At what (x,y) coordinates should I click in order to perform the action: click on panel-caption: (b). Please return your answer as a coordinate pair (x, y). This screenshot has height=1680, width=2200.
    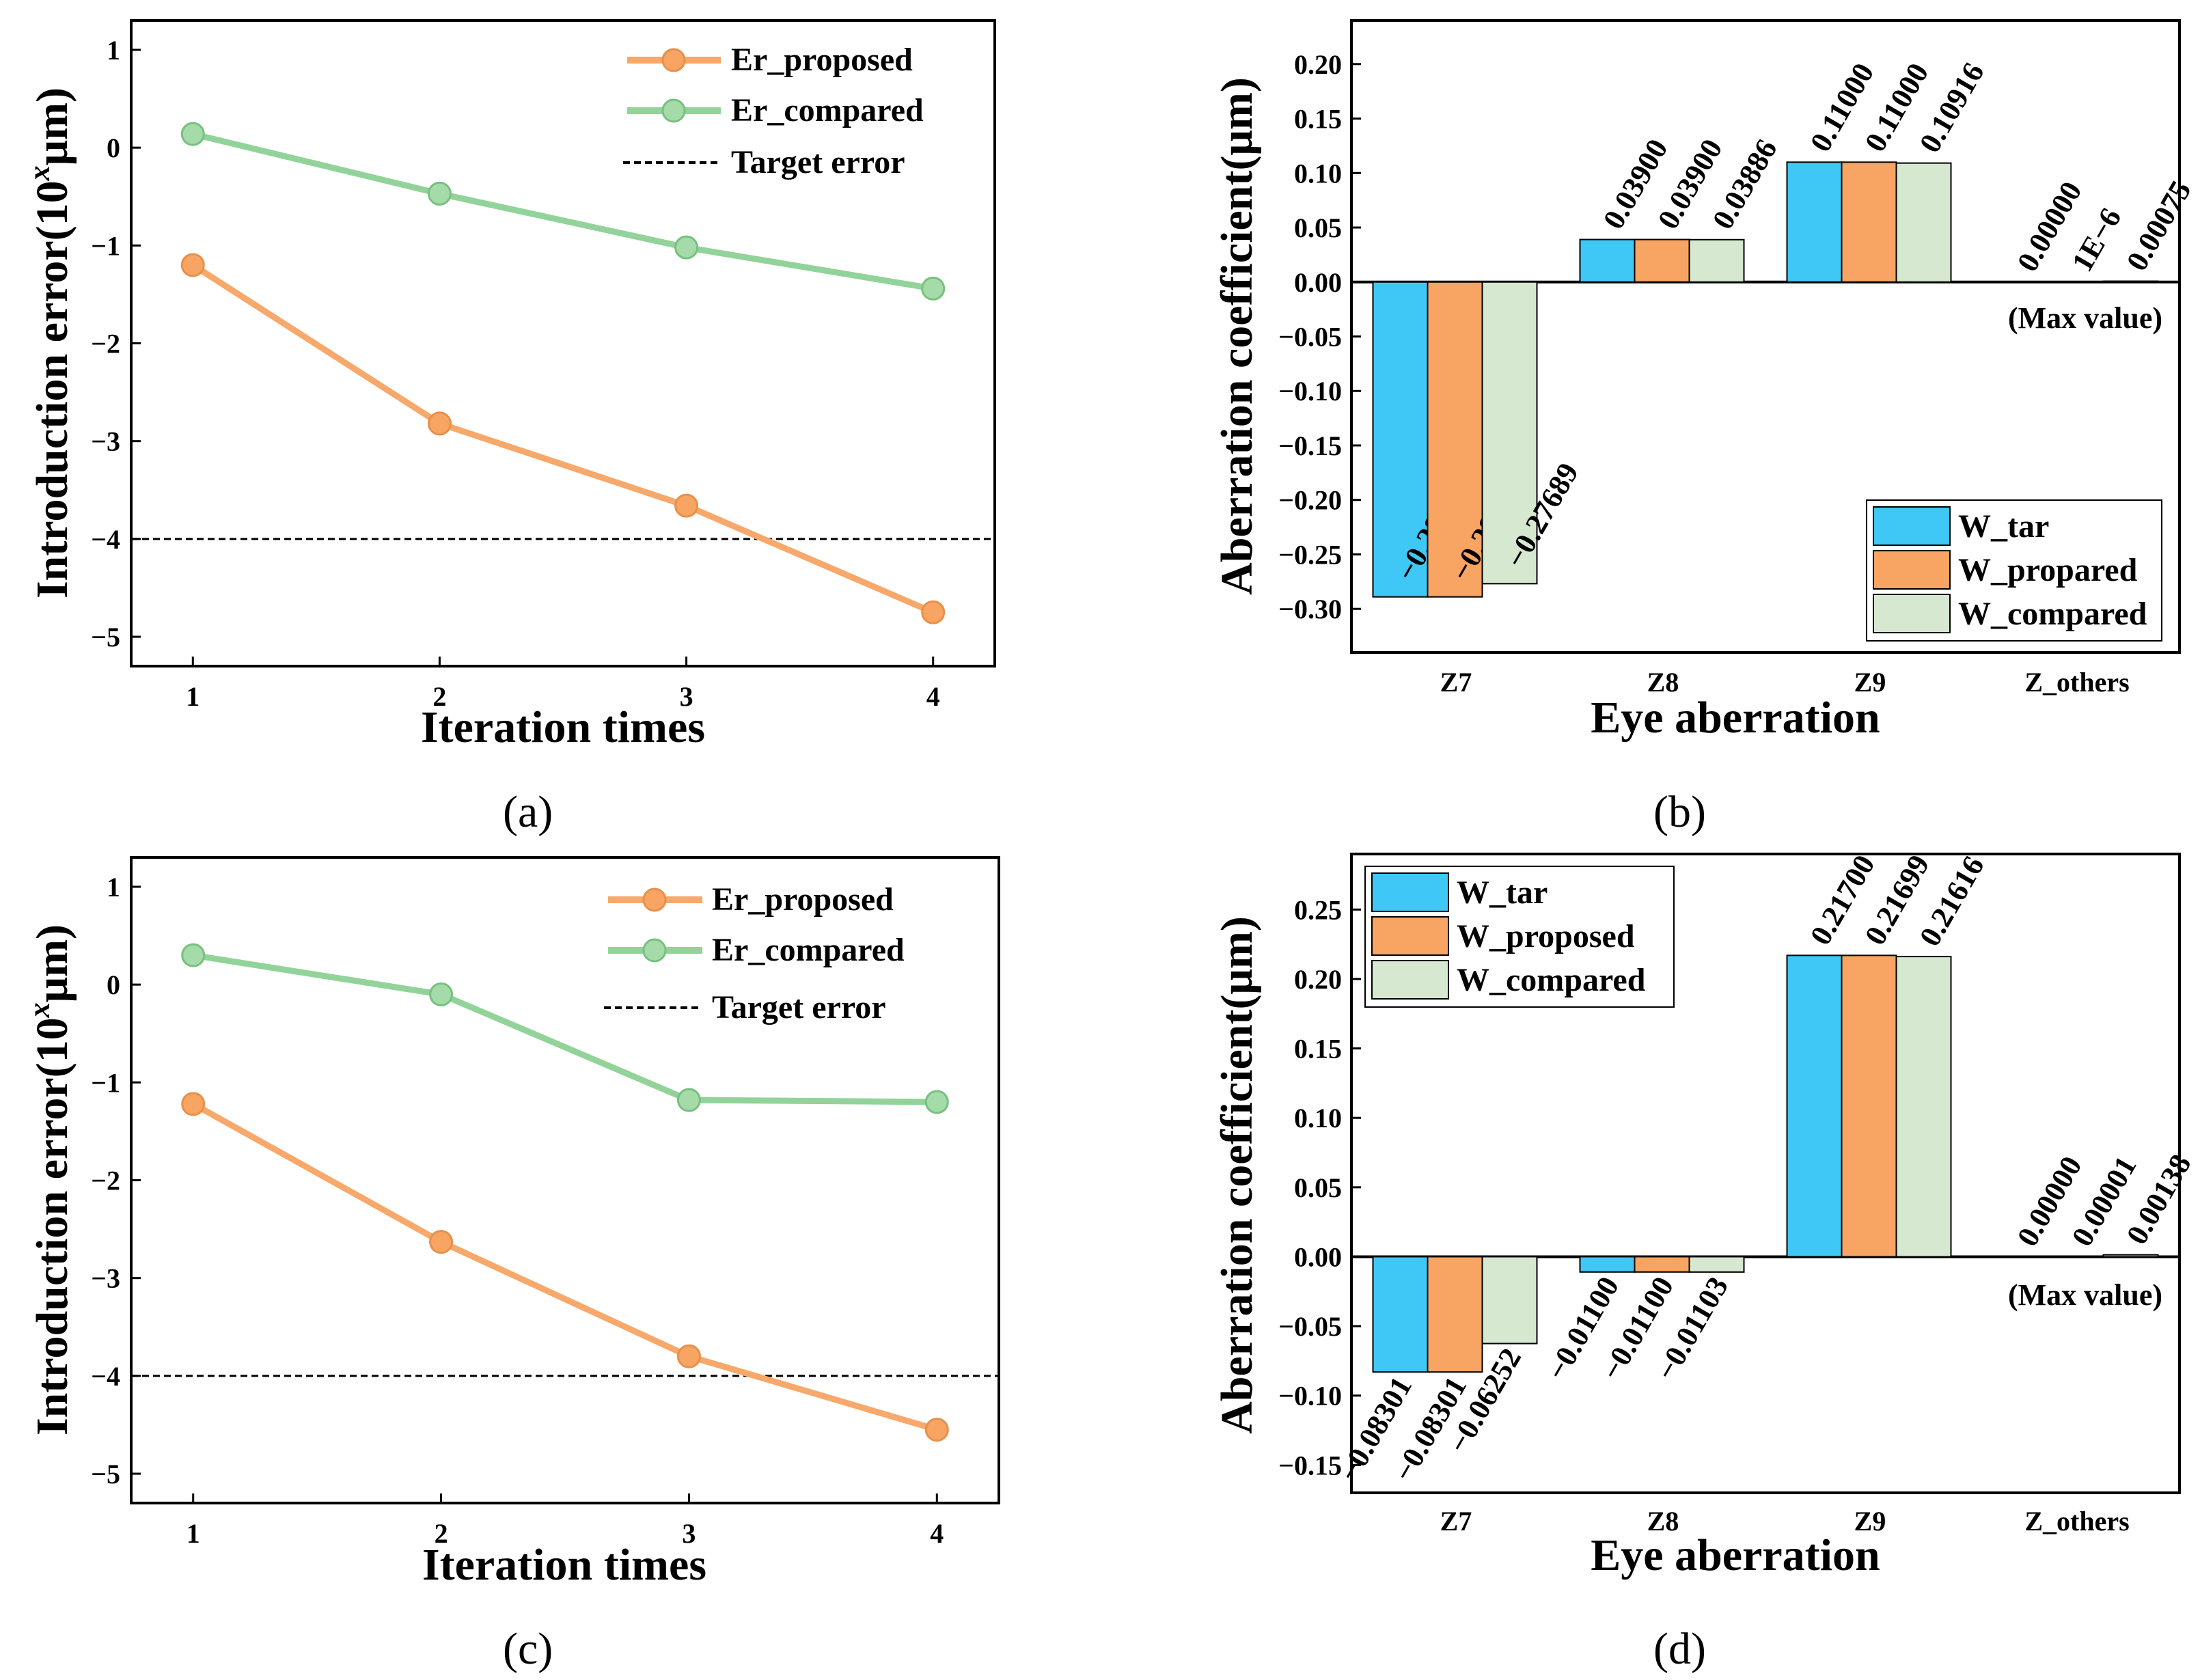
    Looking at the image, I should click on (1679, 812).